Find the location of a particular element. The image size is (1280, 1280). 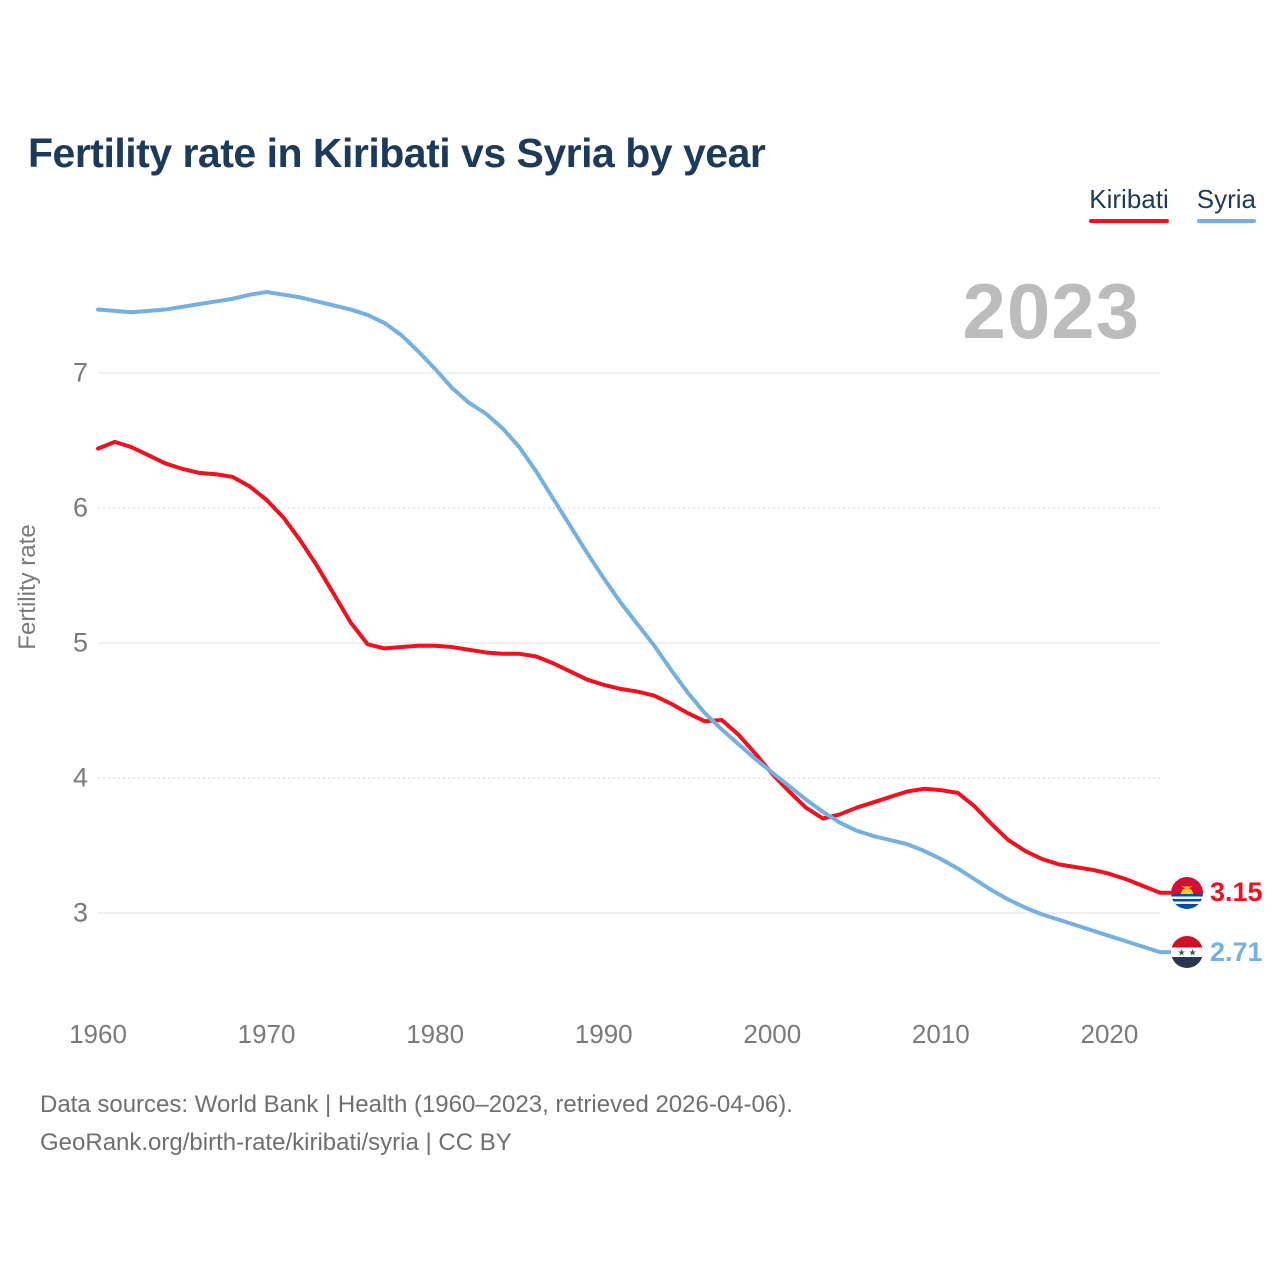

legend-item-syria: Syria is located at coordinates (1226, 203).